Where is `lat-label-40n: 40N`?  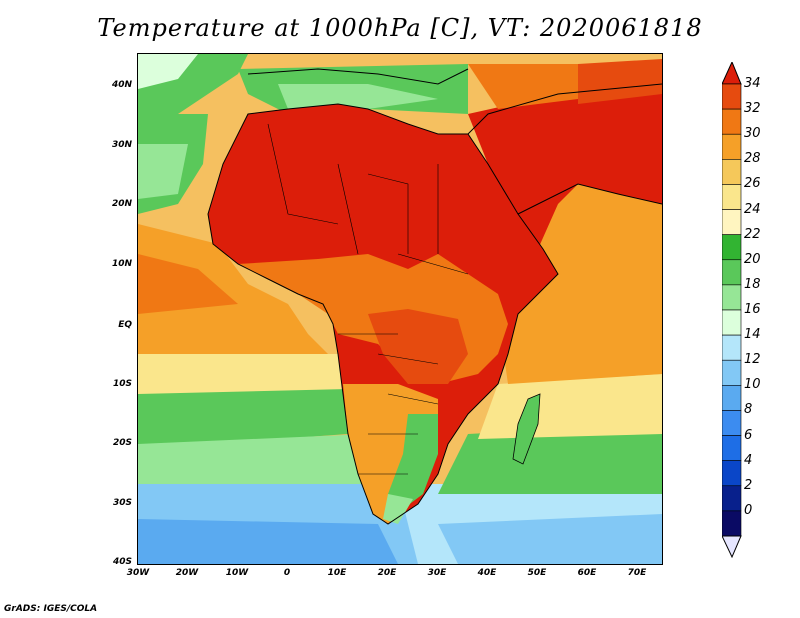 lat-label-40n: 40N is located at coordinates (121, 85).